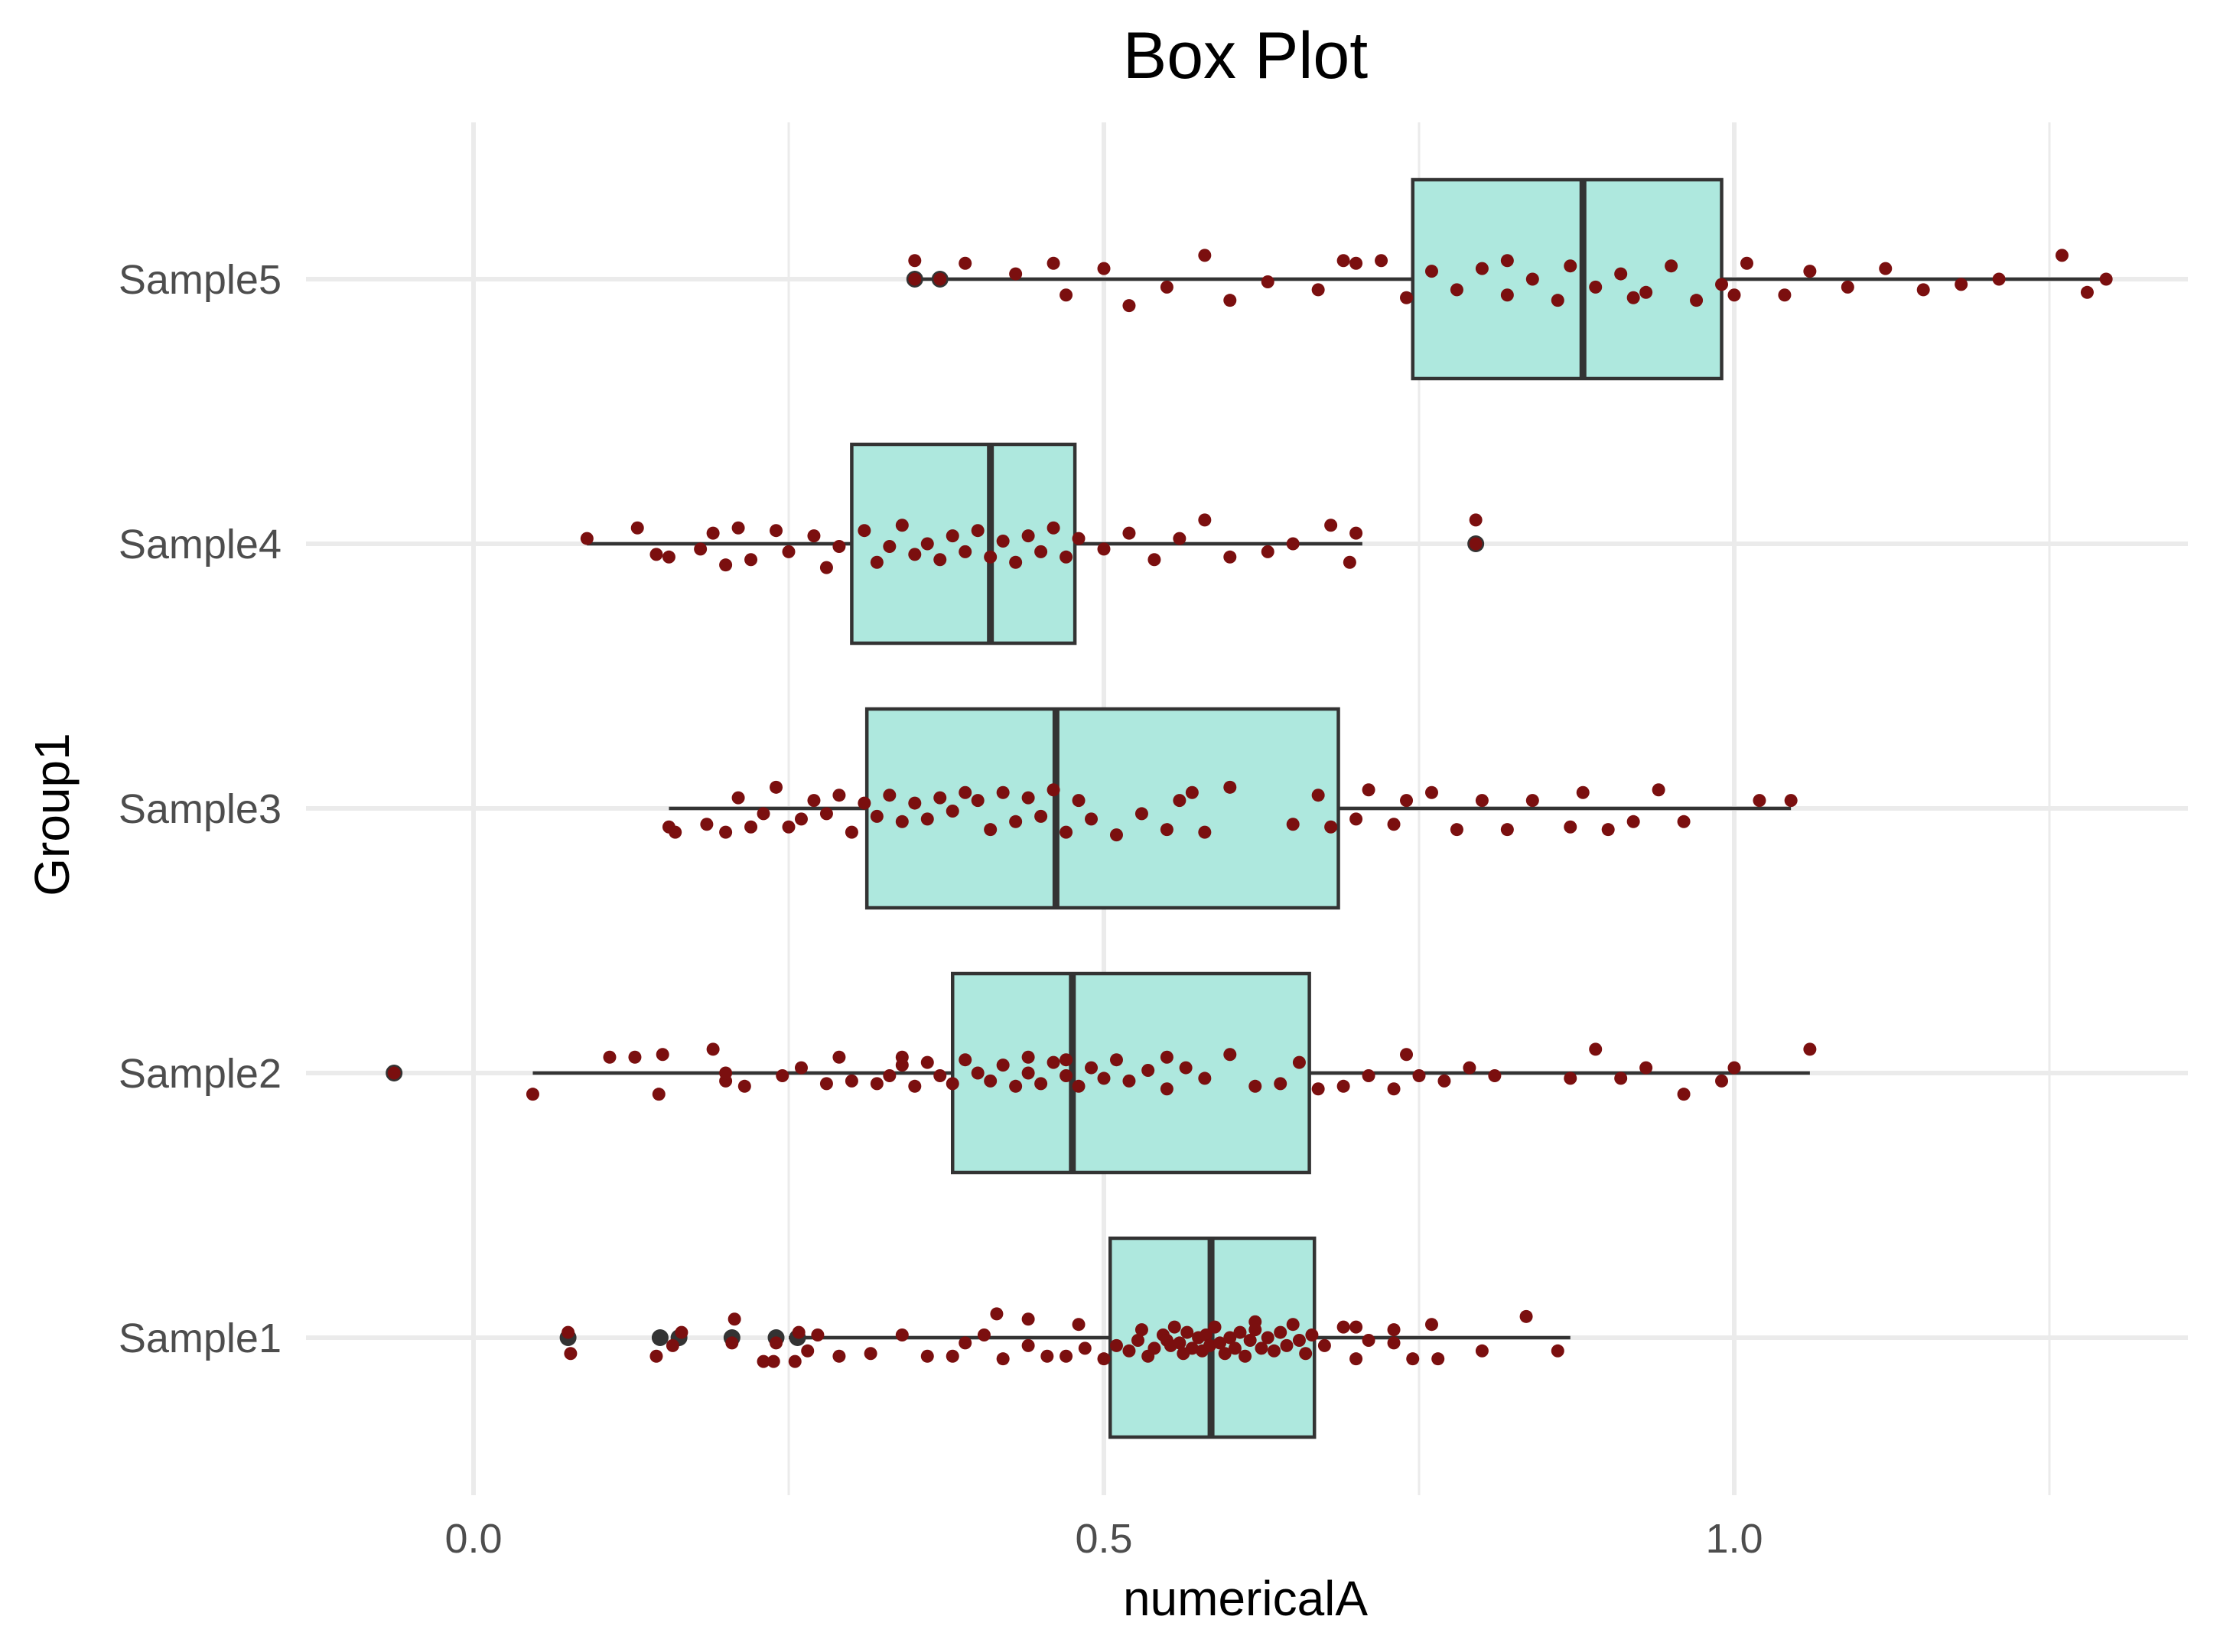  I want to click on box-iqr, so click(1130, 1073).